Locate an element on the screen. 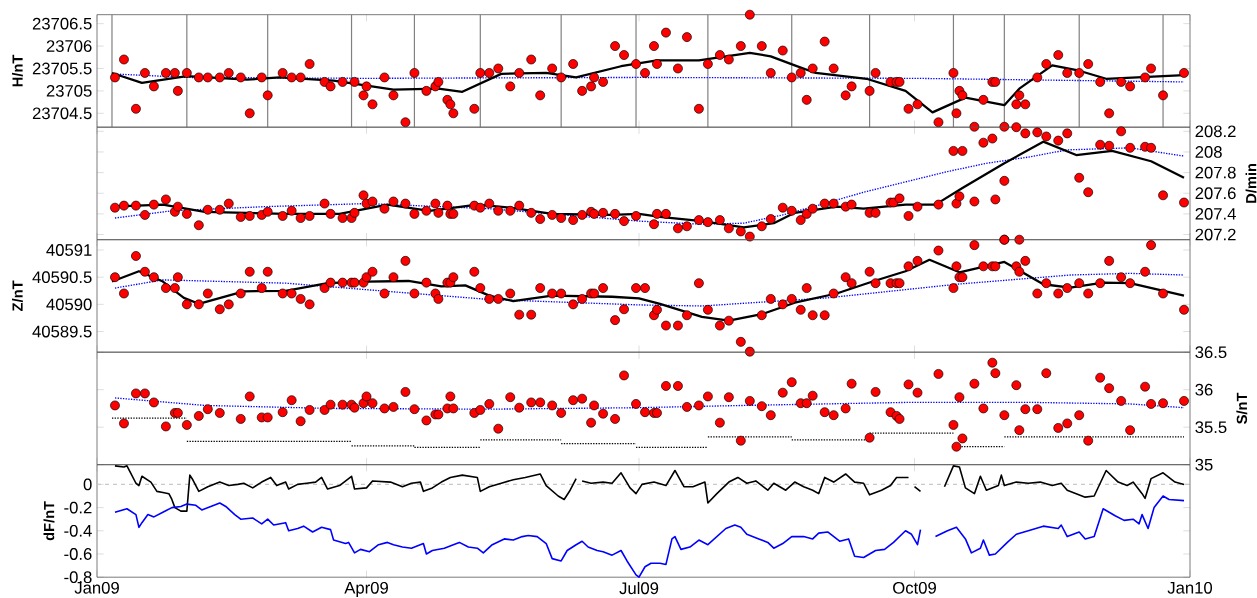 The height and width of the screenshot is (598, 1257). y-tick-label: 23706 is located at coordinates (69, 46).